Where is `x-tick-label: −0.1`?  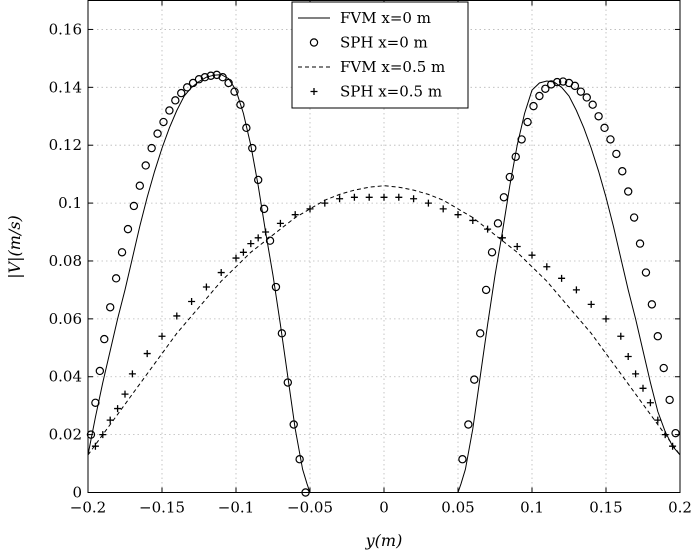 x-tick-label: −0.1 is located at coordinates (236, 508).